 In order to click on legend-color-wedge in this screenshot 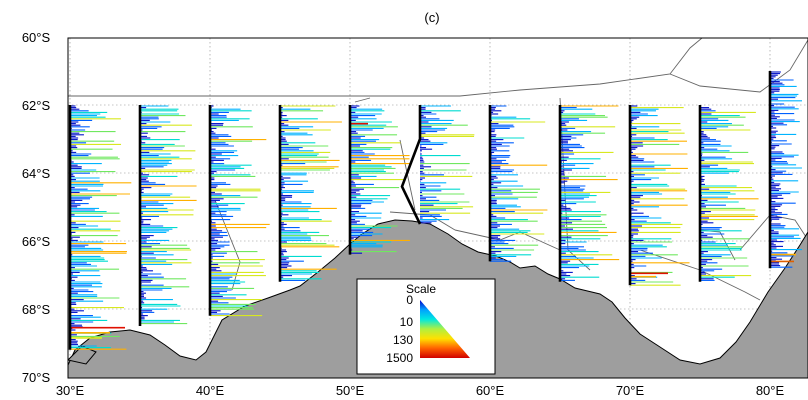, I will do `click(445, 329)`.